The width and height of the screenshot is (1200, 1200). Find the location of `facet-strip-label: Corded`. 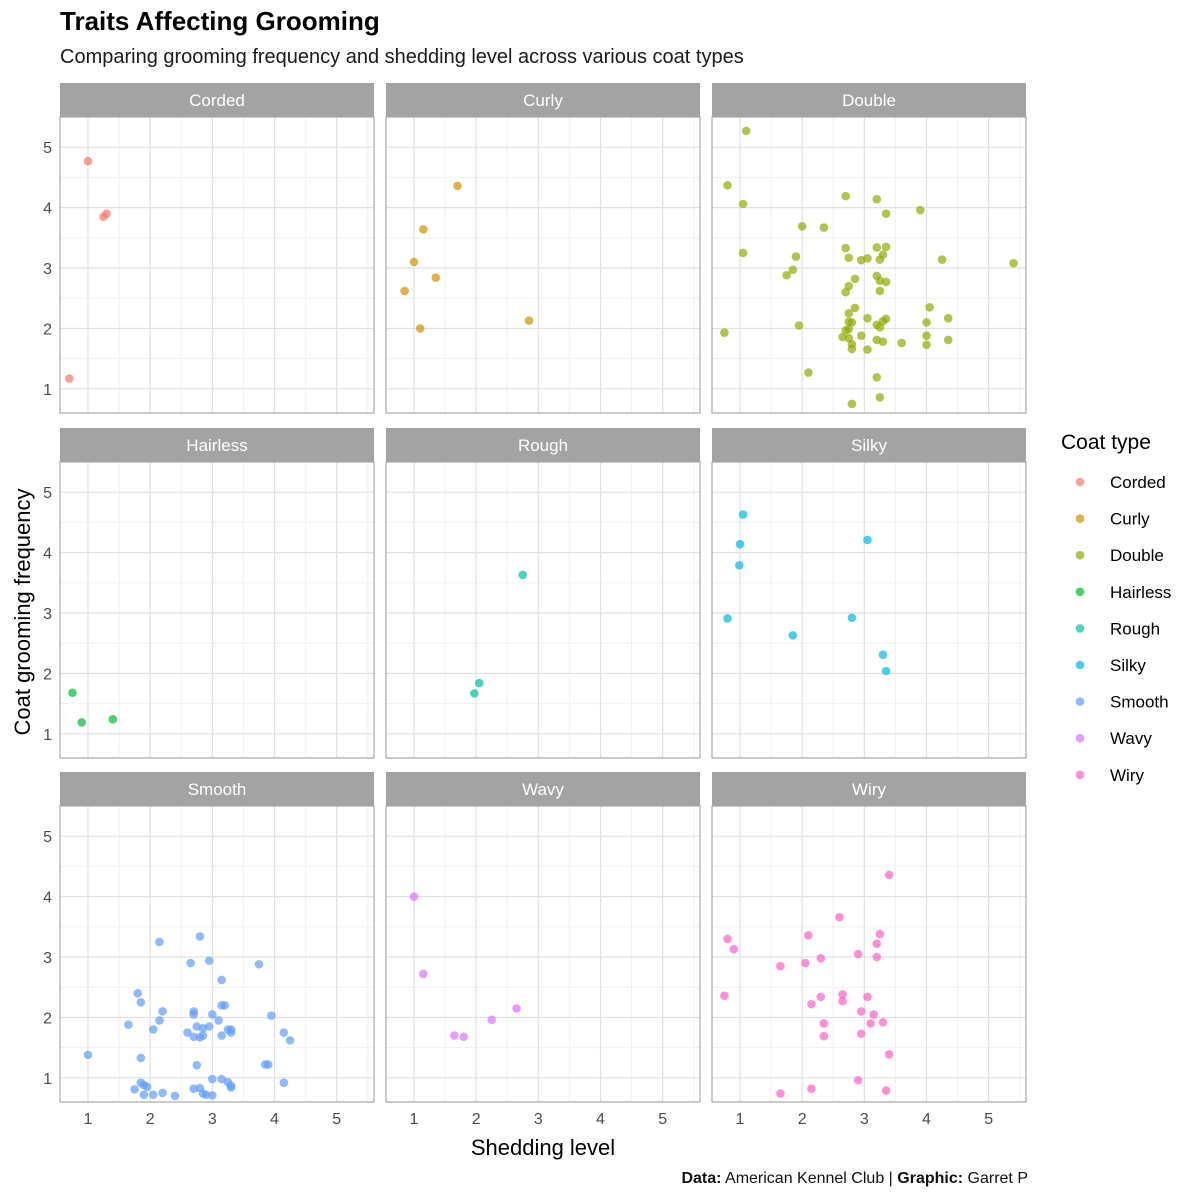

facet-strip-label: Corded is located at coordinates (217, 100).